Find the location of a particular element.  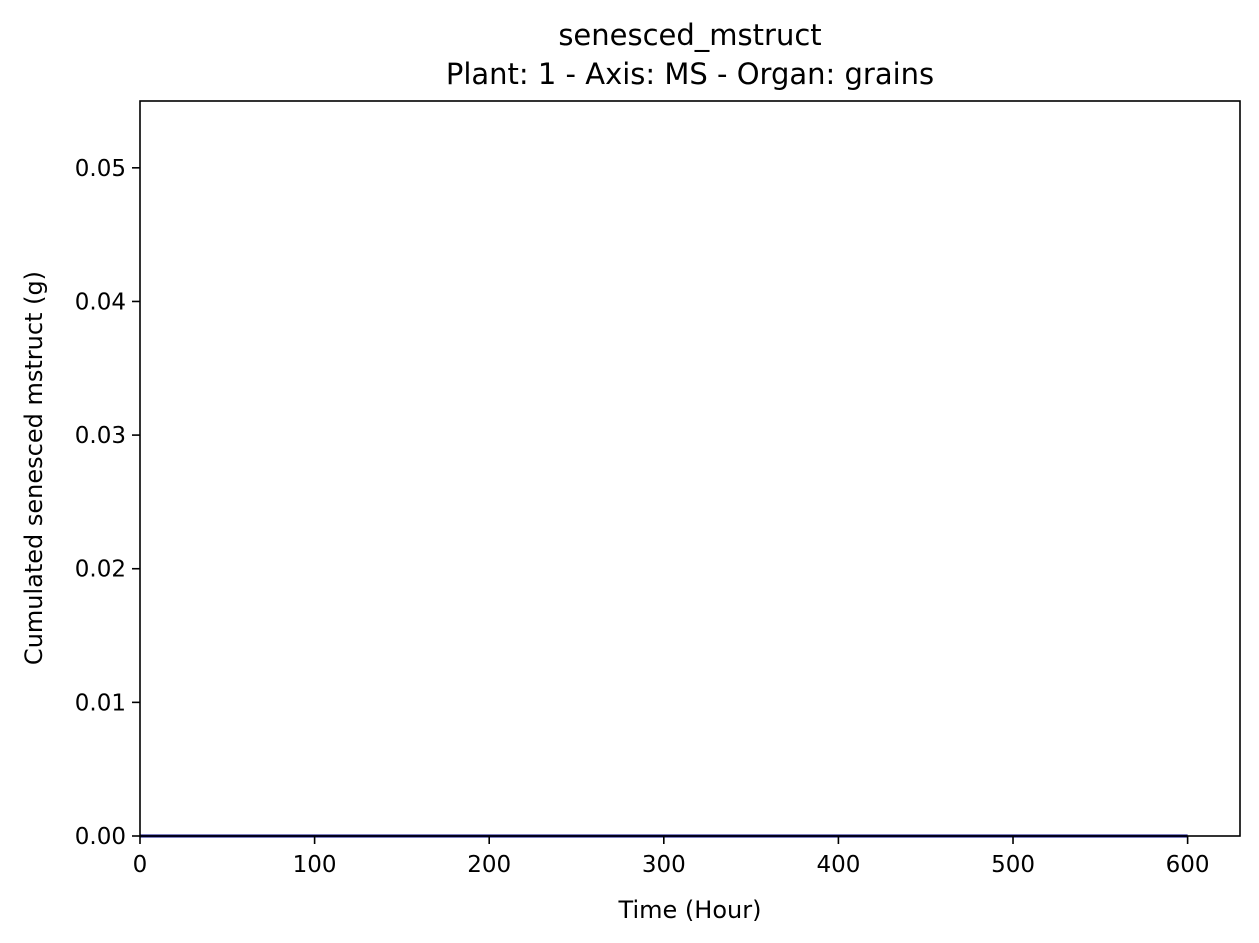

y-tick-label: 0.00 is located at coordinates (100, 837).